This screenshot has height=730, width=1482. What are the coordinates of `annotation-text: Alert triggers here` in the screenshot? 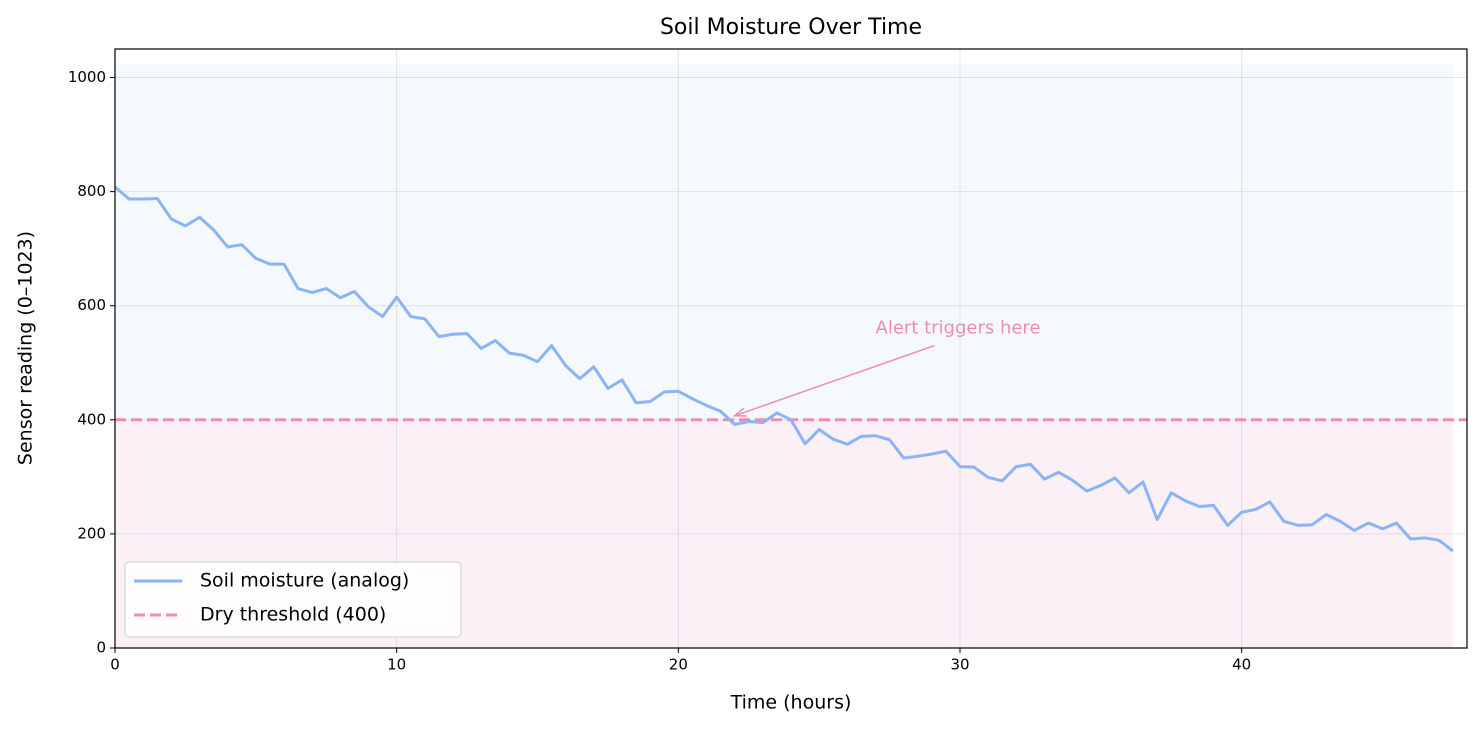 It's located at (958, 328).